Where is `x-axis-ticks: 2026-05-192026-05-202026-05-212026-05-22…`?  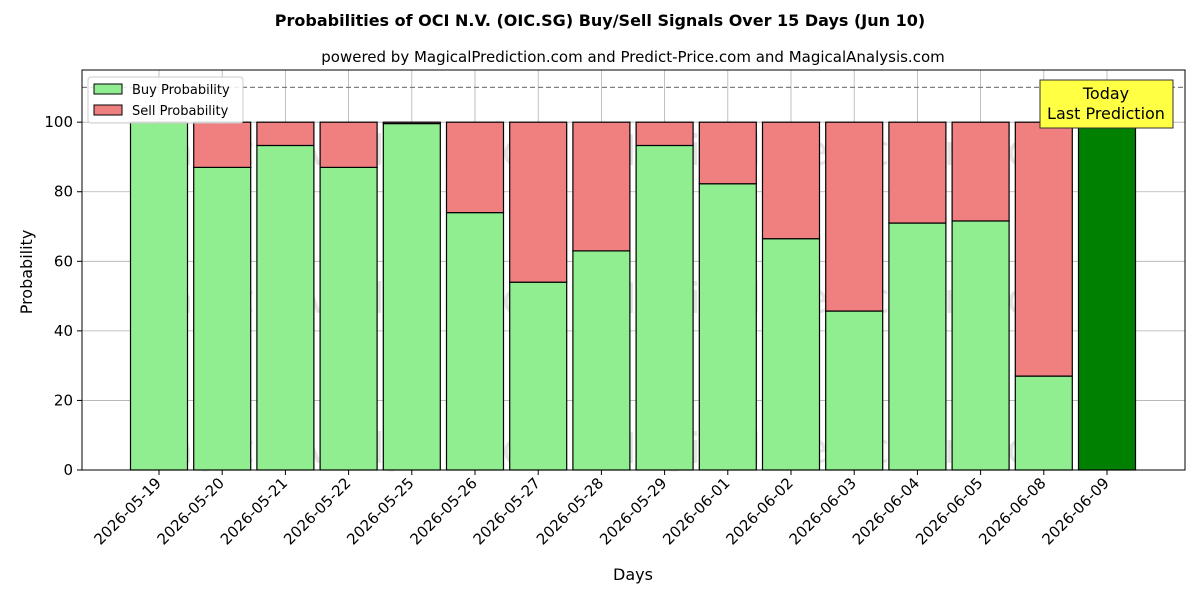
x-axis-ticks: 2026-05-192026-05-202026-05-212026-05-22… is located at coordinates (601, 509).